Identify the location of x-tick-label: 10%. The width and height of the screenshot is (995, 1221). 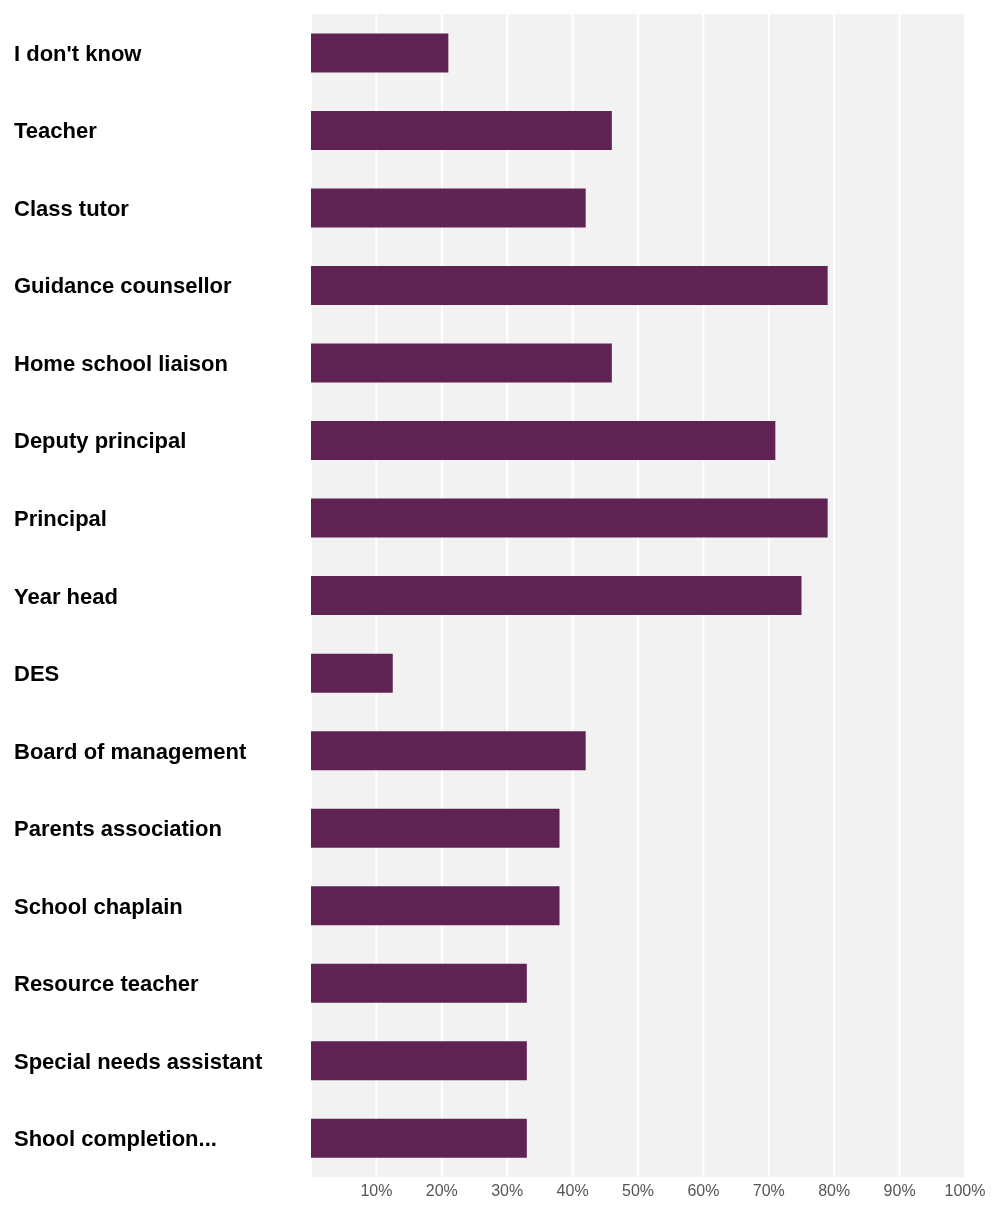
(376, 1191).